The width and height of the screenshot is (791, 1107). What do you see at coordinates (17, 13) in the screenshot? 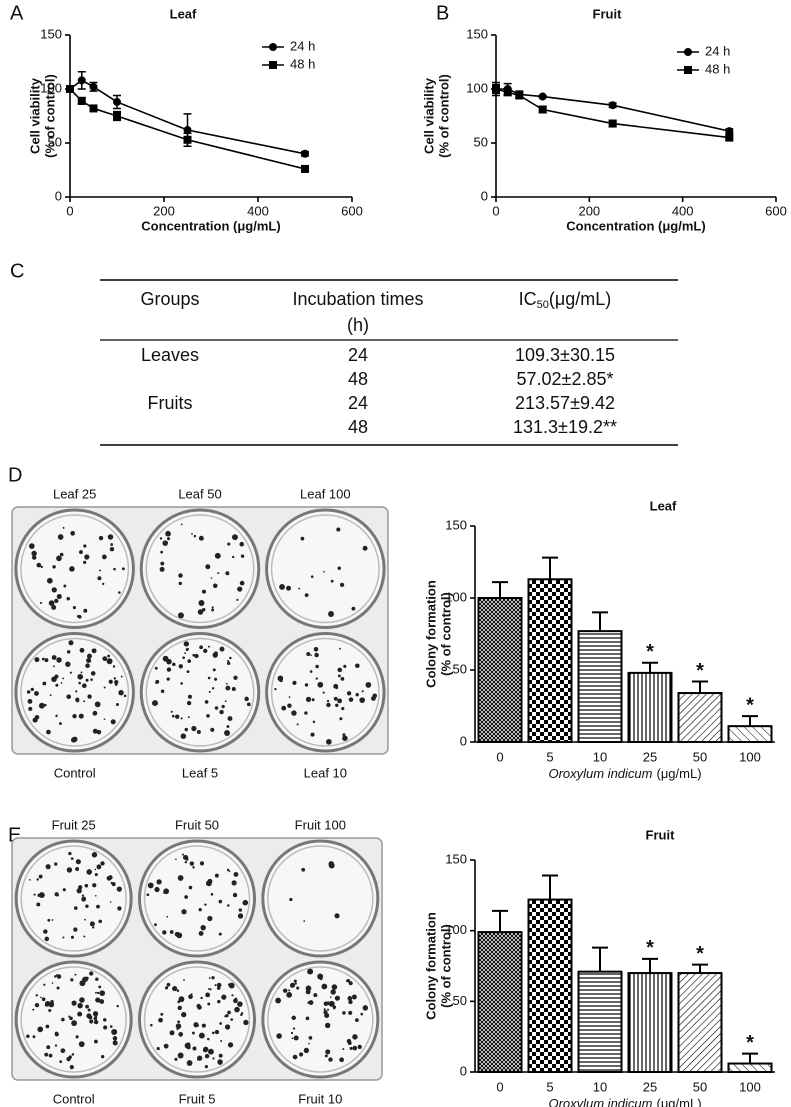
I see `panel-label: A` at bounding box center [17, 13].